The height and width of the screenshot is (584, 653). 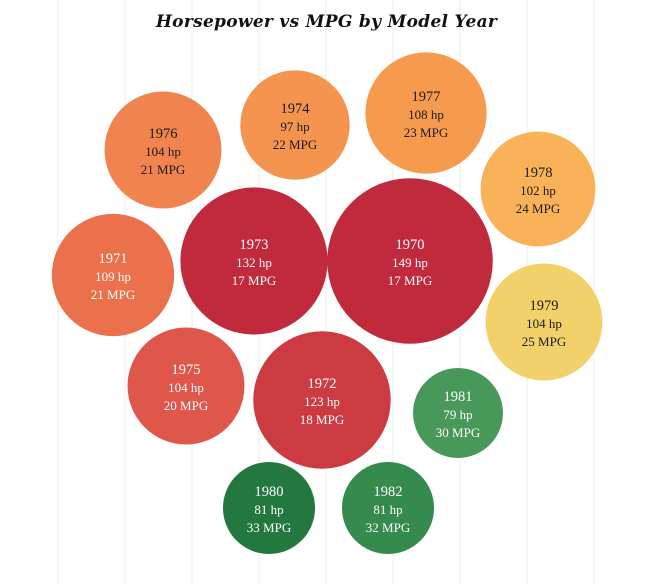 I want to click on bubble-label-year: 1974, so click(x=296, y=109).